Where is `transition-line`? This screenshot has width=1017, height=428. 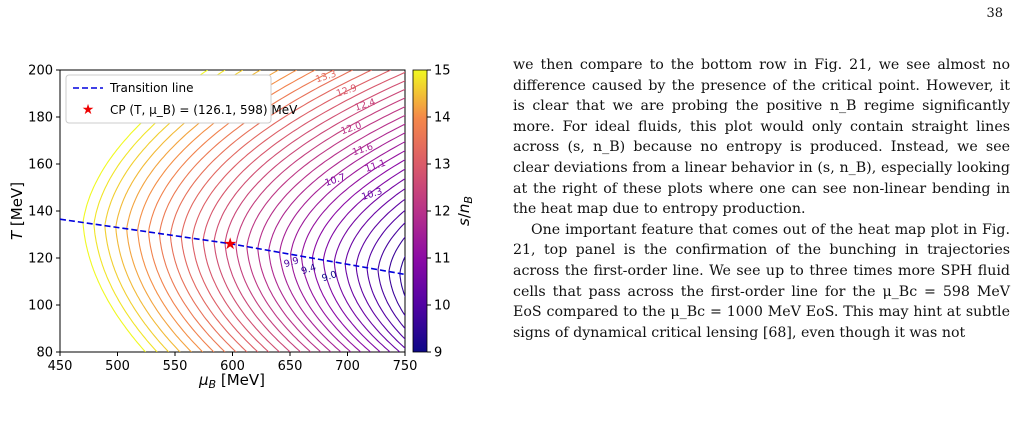 transition-line is located at coordinates (232, 247).